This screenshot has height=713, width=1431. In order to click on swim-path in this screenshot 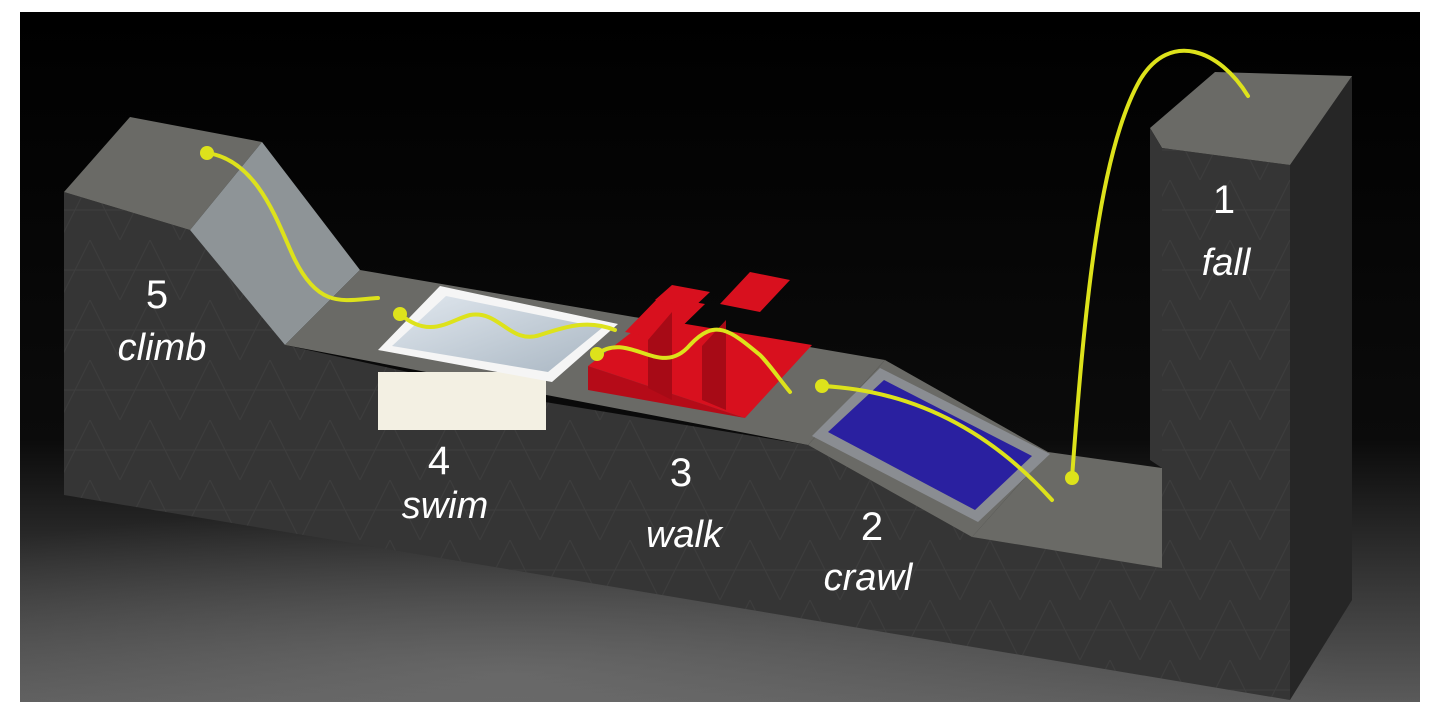, I will do `click(507, 325)`.